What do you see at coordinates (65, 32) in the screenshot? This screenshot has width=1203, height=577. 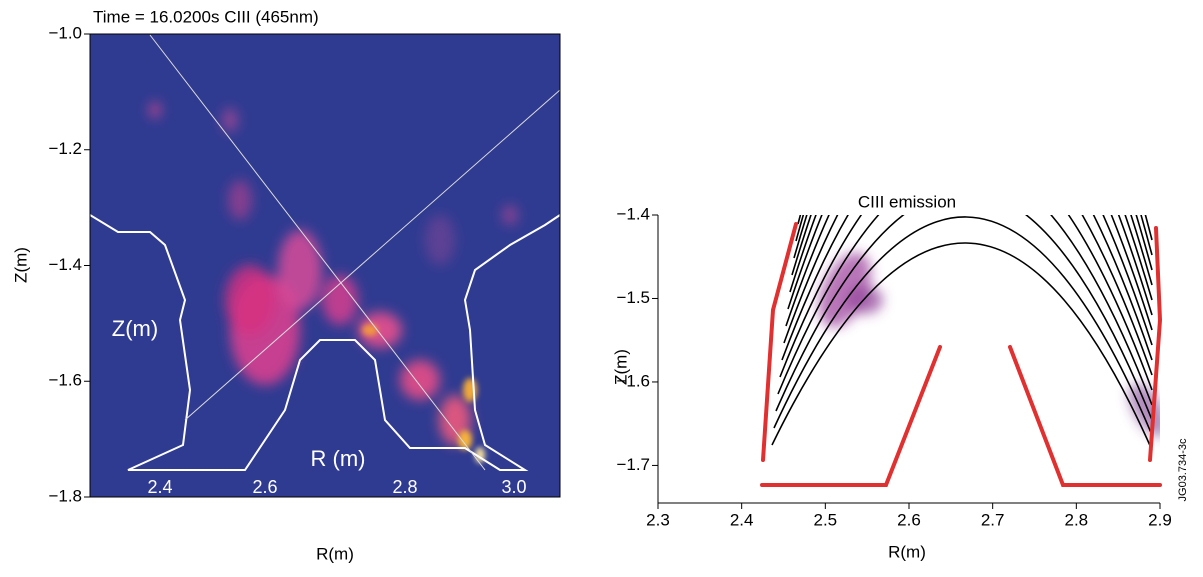 I see `y-tick-label: −1.0` at bounding box center [65, 32].